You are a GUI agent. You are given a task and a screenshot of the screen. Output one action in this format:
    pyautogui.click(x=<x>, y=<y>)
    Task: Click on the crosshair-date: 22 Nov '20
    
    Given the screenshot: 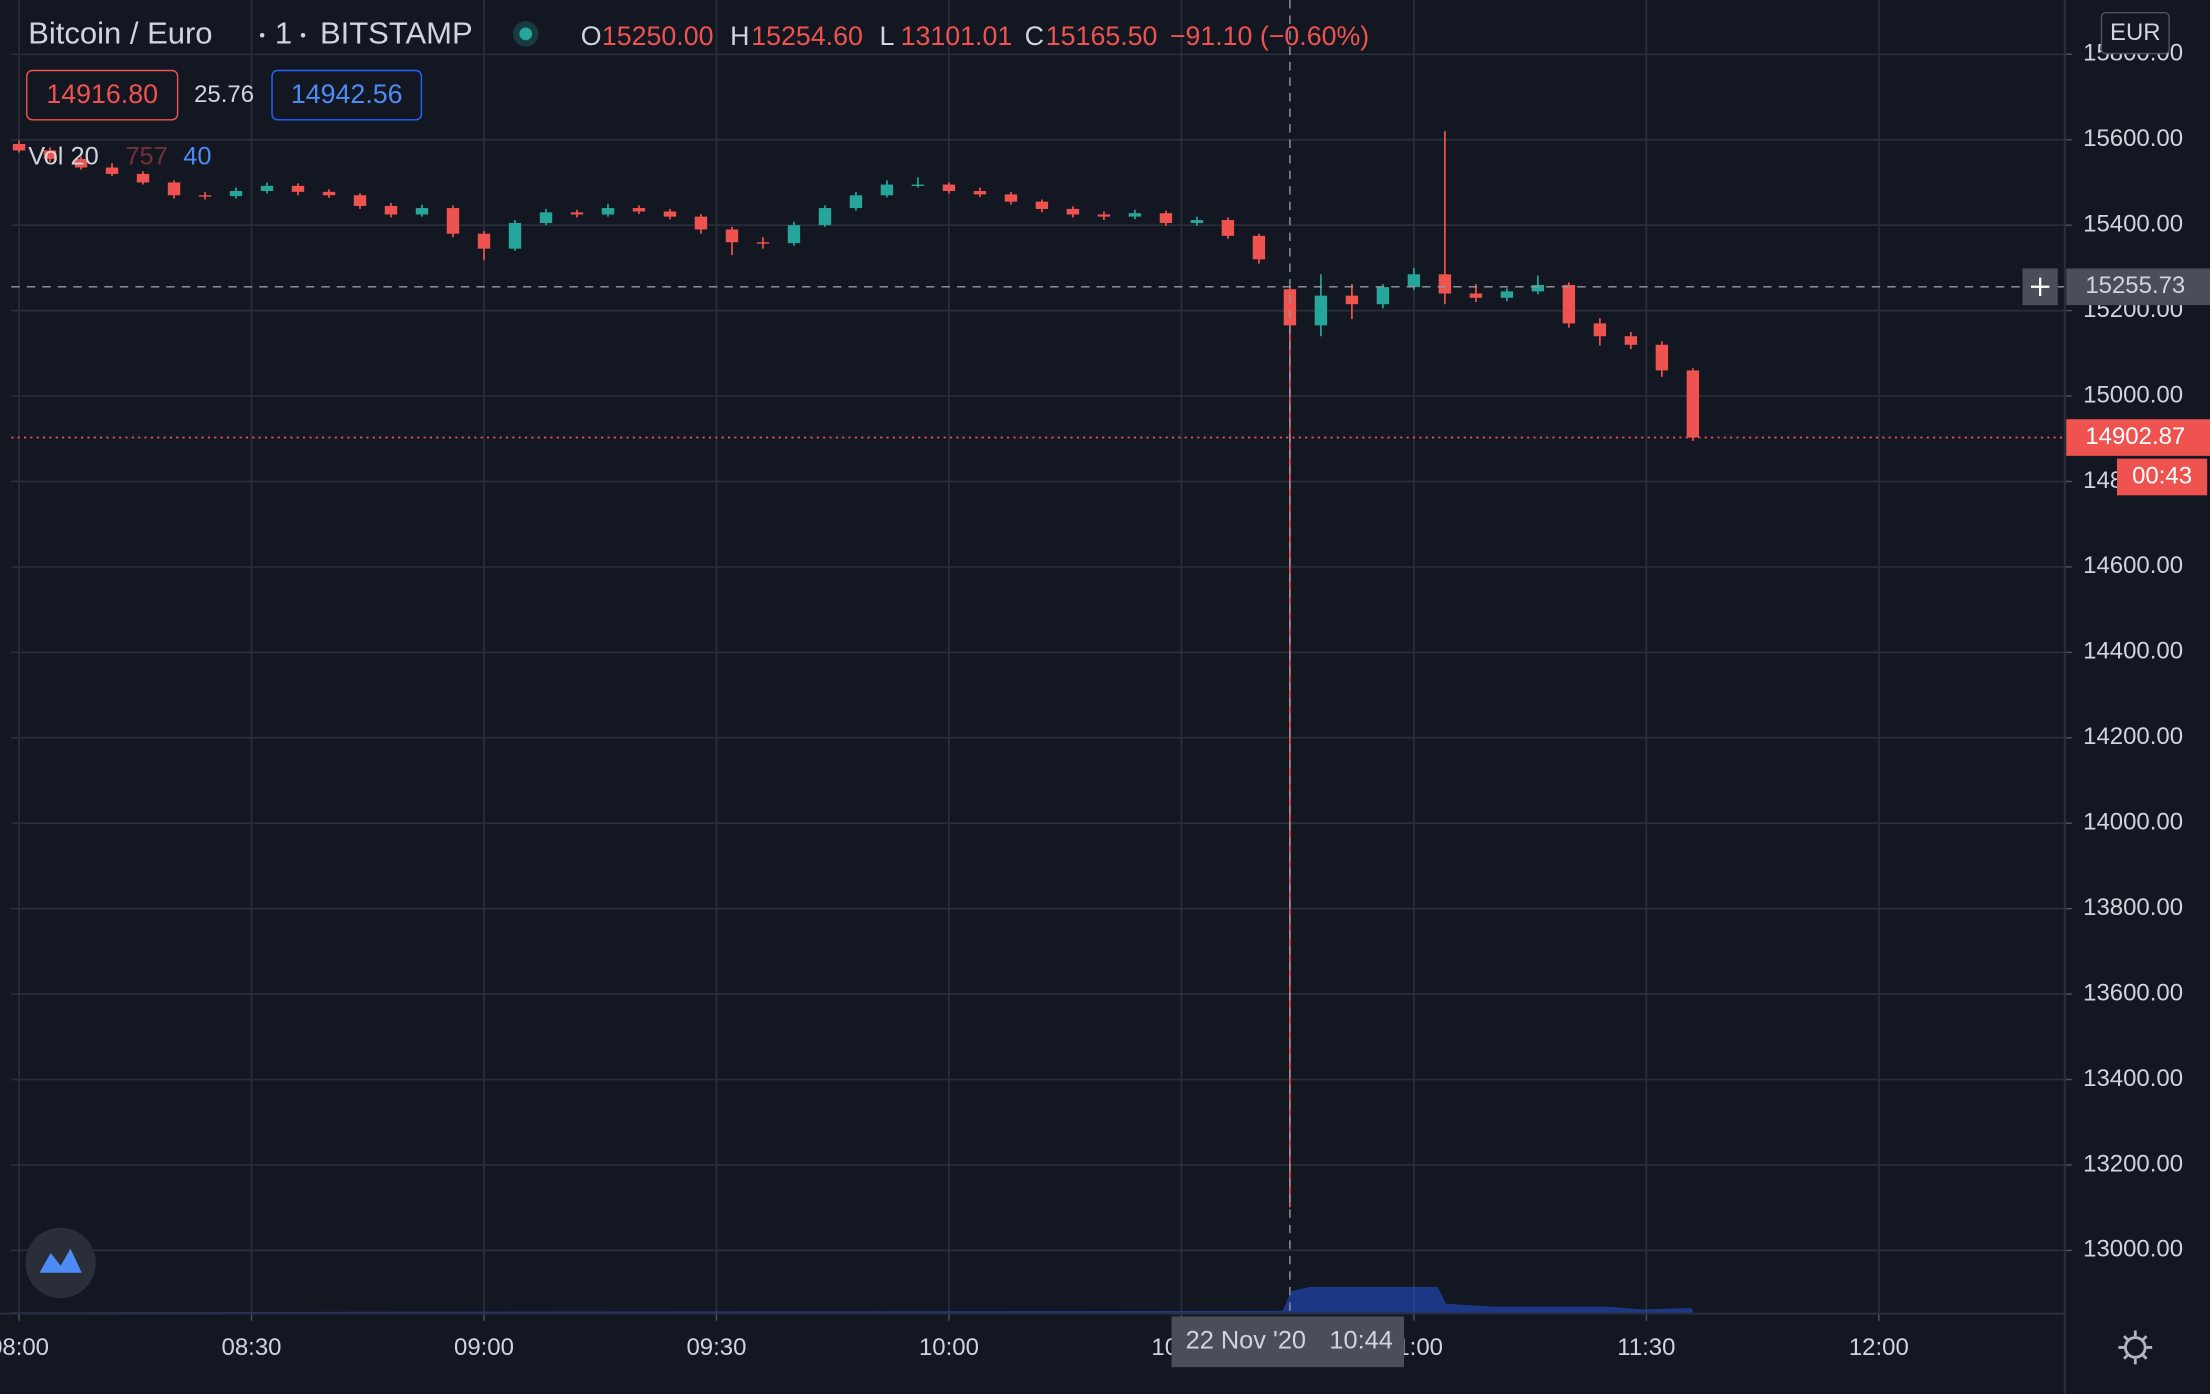 What is the action you would take?
    pyautogui.click(x=1246, y=1341)
    